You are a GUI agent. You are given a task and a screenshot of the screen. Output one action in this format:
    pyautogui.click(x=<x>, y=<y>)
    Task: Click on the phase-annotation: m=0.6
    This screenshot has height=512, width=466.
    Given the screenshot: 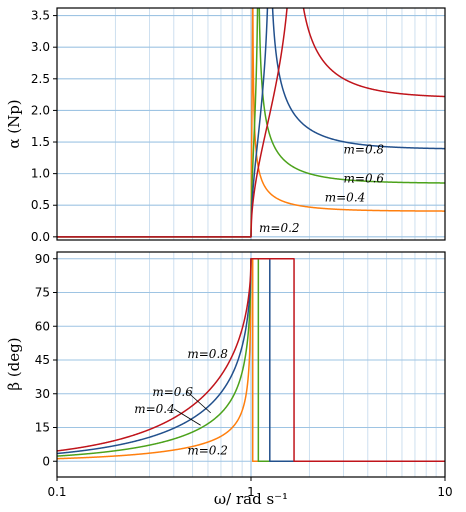 What is the action you would take?
    pyautogui.click(x=172, y=392)
    